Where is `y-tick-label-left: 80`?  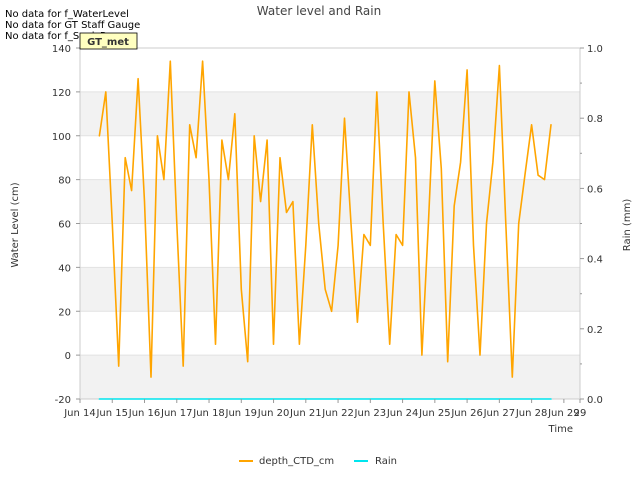
y-tick-label-left: 80 is located at coordinates (64, 181).